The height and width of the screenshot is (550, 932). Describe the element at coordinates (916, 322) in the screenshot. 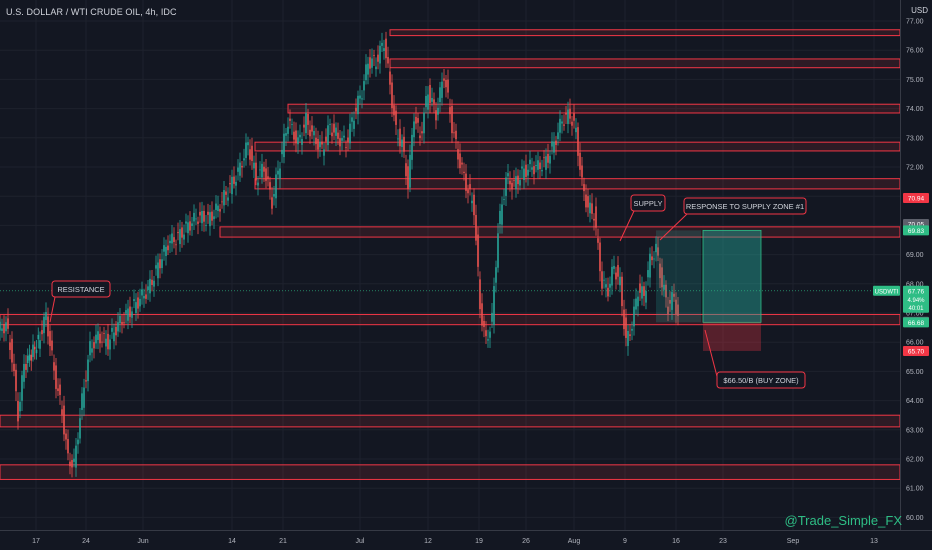

I see `price-label-badge` at that location.